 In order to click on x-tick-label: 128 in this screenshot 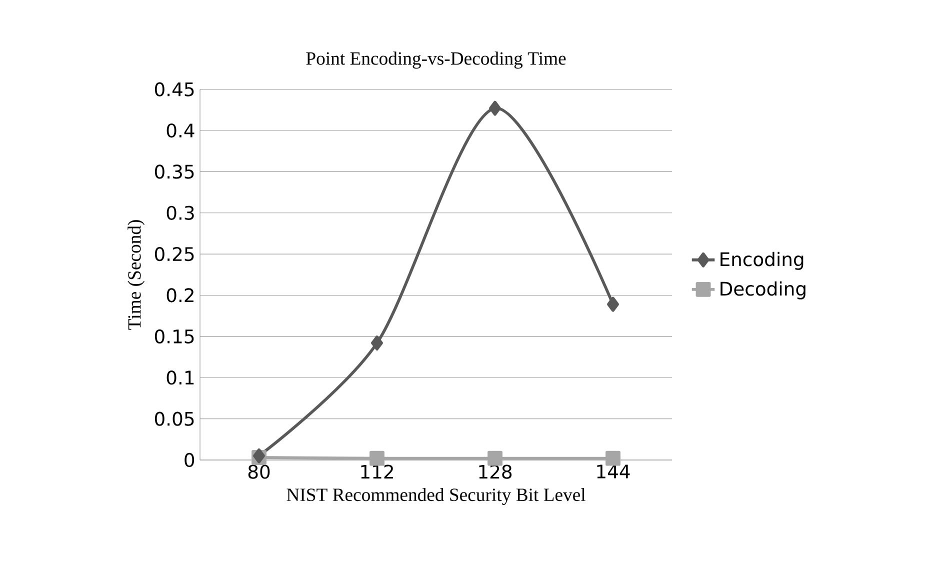, I will do `click(495, 471)`.